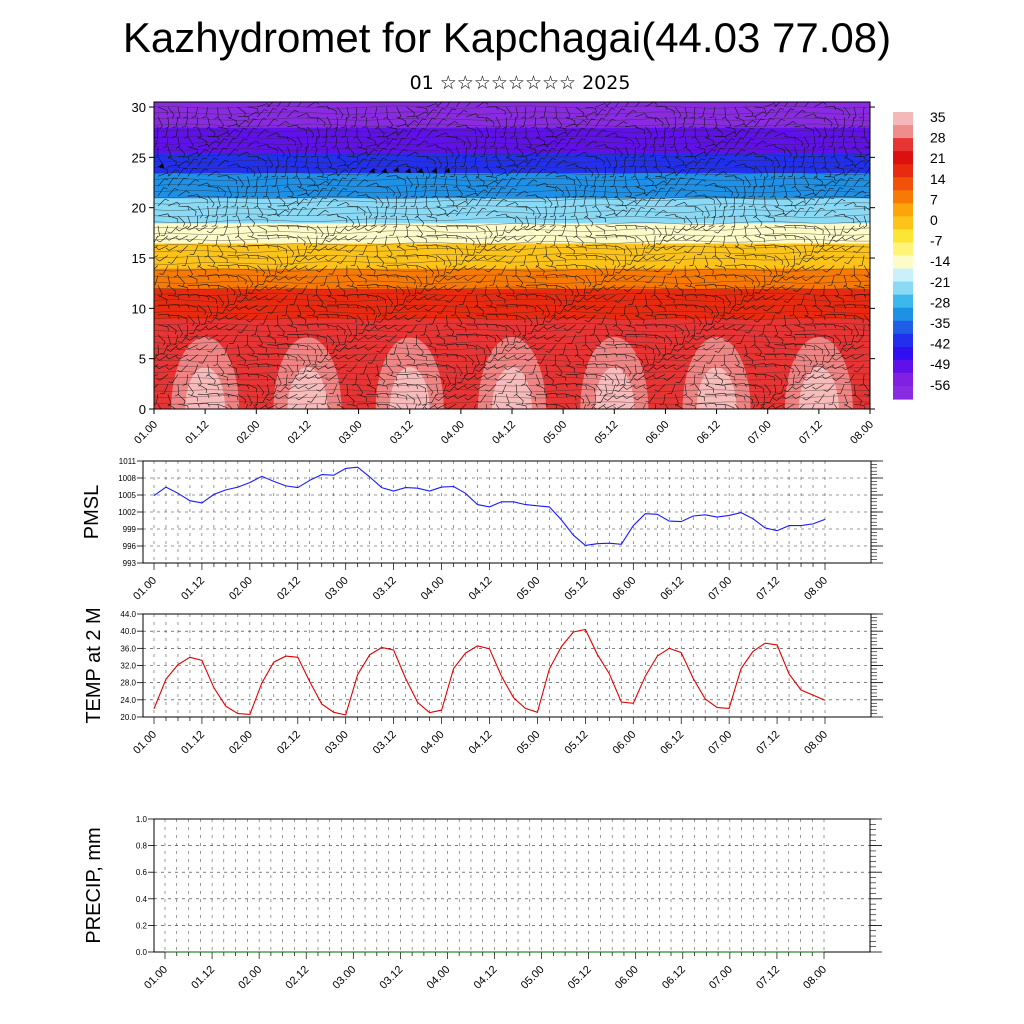 The width and height of the screenshot is (1024, 1024). Describe the element at coordinates (142, 925) in the screenshot. I see `y-tick-label: 0.2` at that location.